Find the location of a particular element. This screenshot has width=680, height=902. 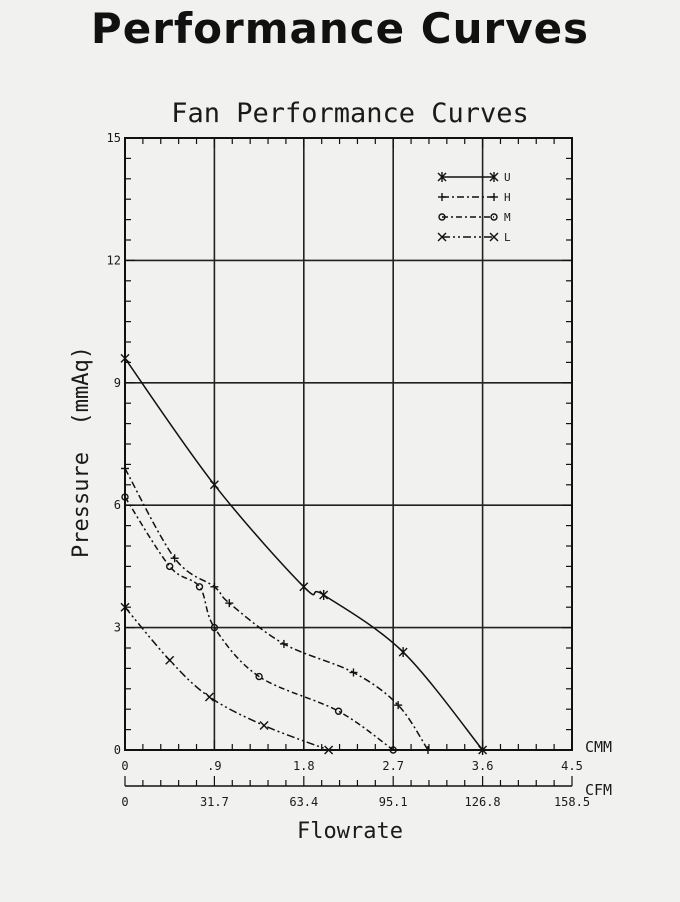

cfm-tick-label: 126.8 is located at coordinates (483, 802).